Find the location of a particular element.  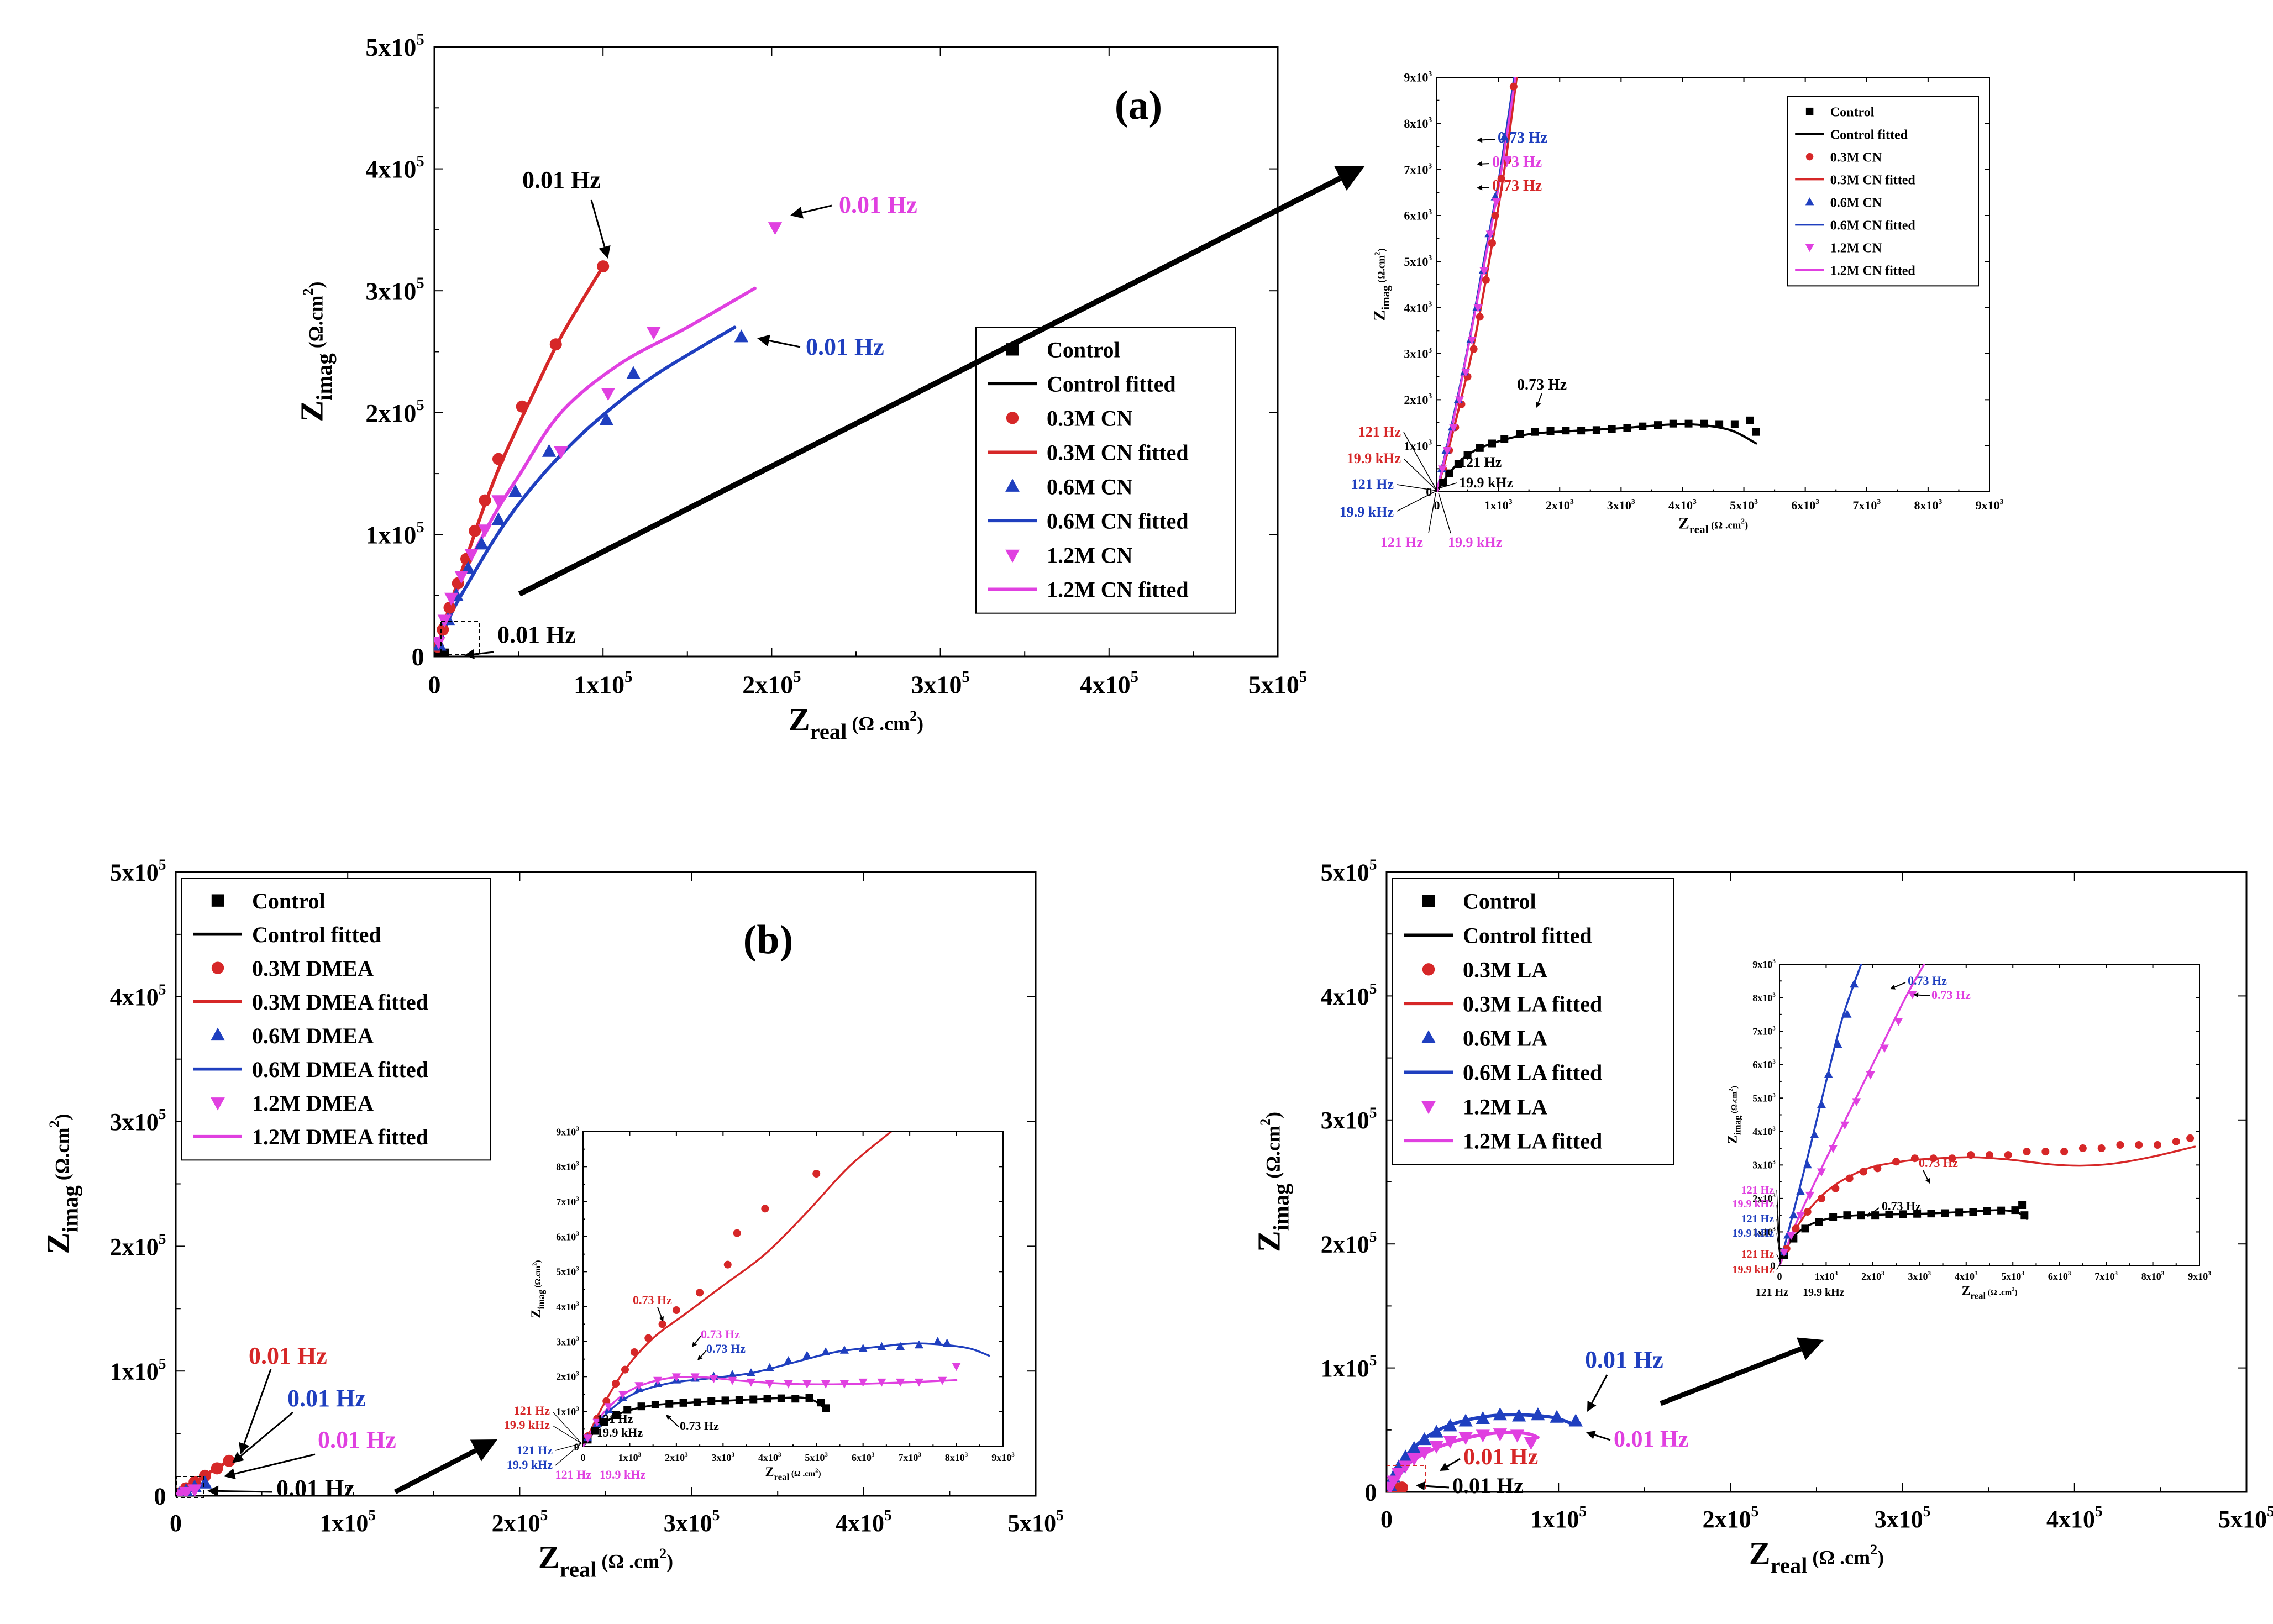

y-tick-label: 3x10³ is located at coordinates (1764, 1165).